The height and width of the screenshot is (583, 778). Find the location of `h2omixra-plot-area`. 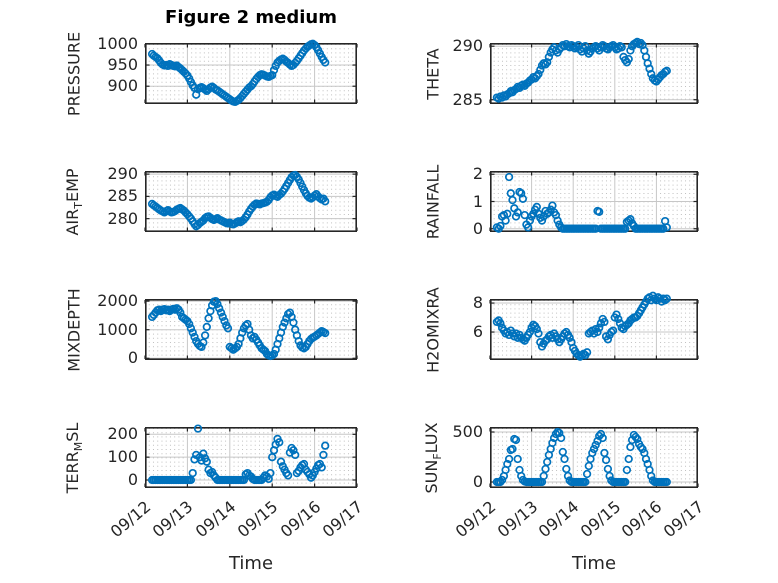

h2omixra-plot-area is located at coordinates (594, 326).